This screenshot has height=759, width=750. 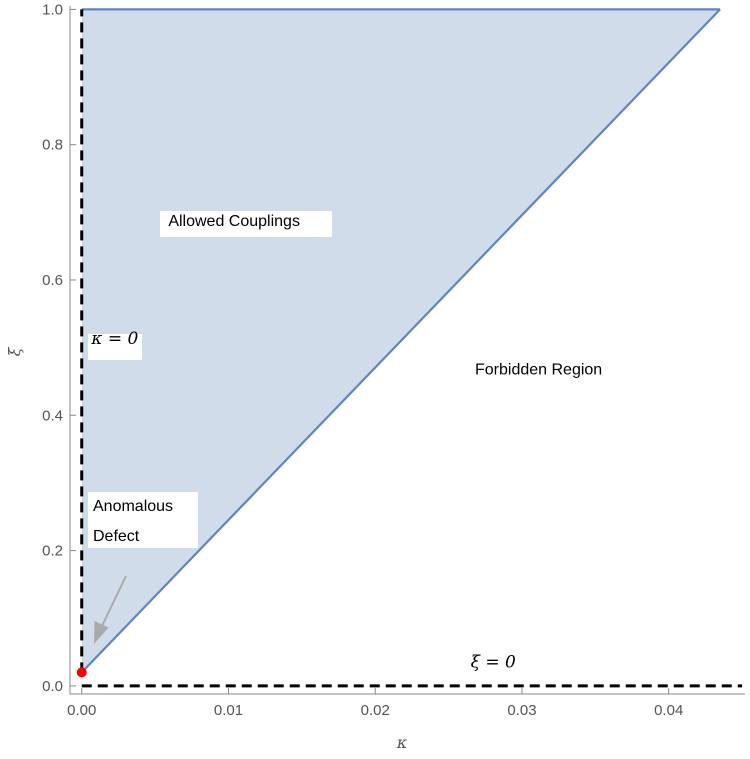 What do you see at coordinates (493, 663) in the screenshot?
I see `annotation-xi-zero-text: ξ = 0` at bounding box center [493, 663].